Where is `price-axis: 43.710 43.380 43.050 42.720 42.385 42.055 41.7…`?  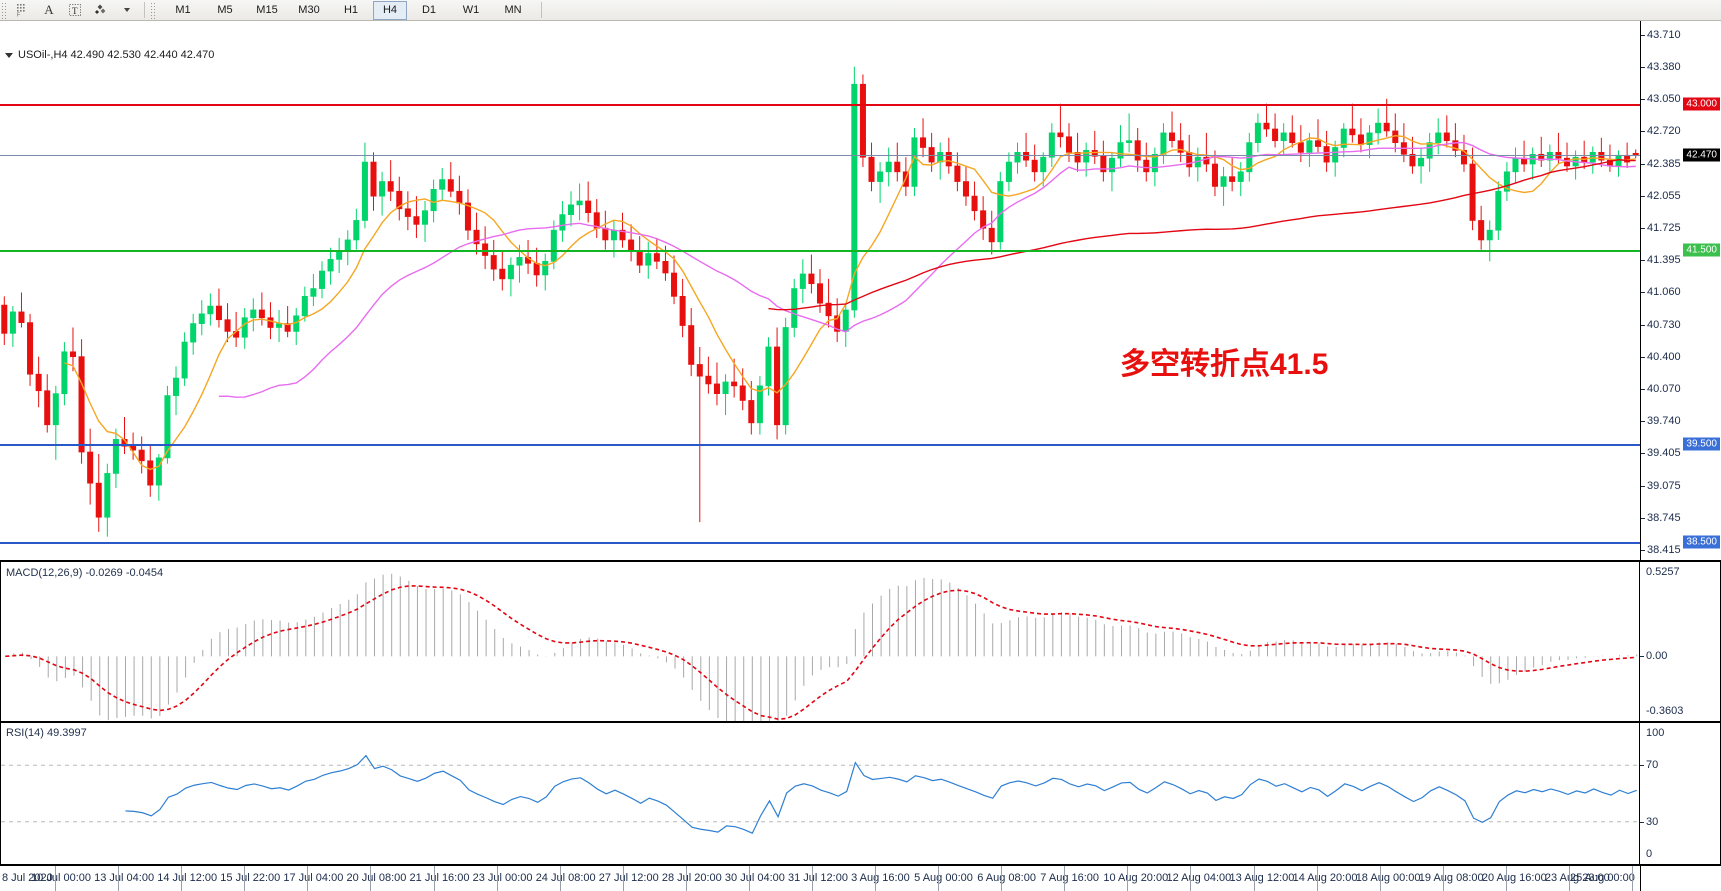
price-axis: 43.710 43.380 43.050 42.720 42.385 42.055 41.7… is located at coordinates (1680, 290).